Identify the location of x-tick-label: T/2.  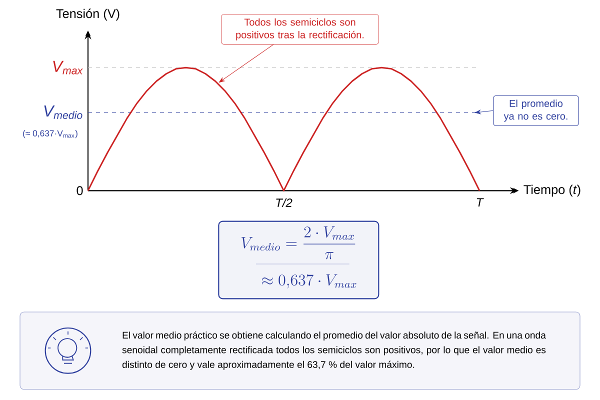
(284, 203).